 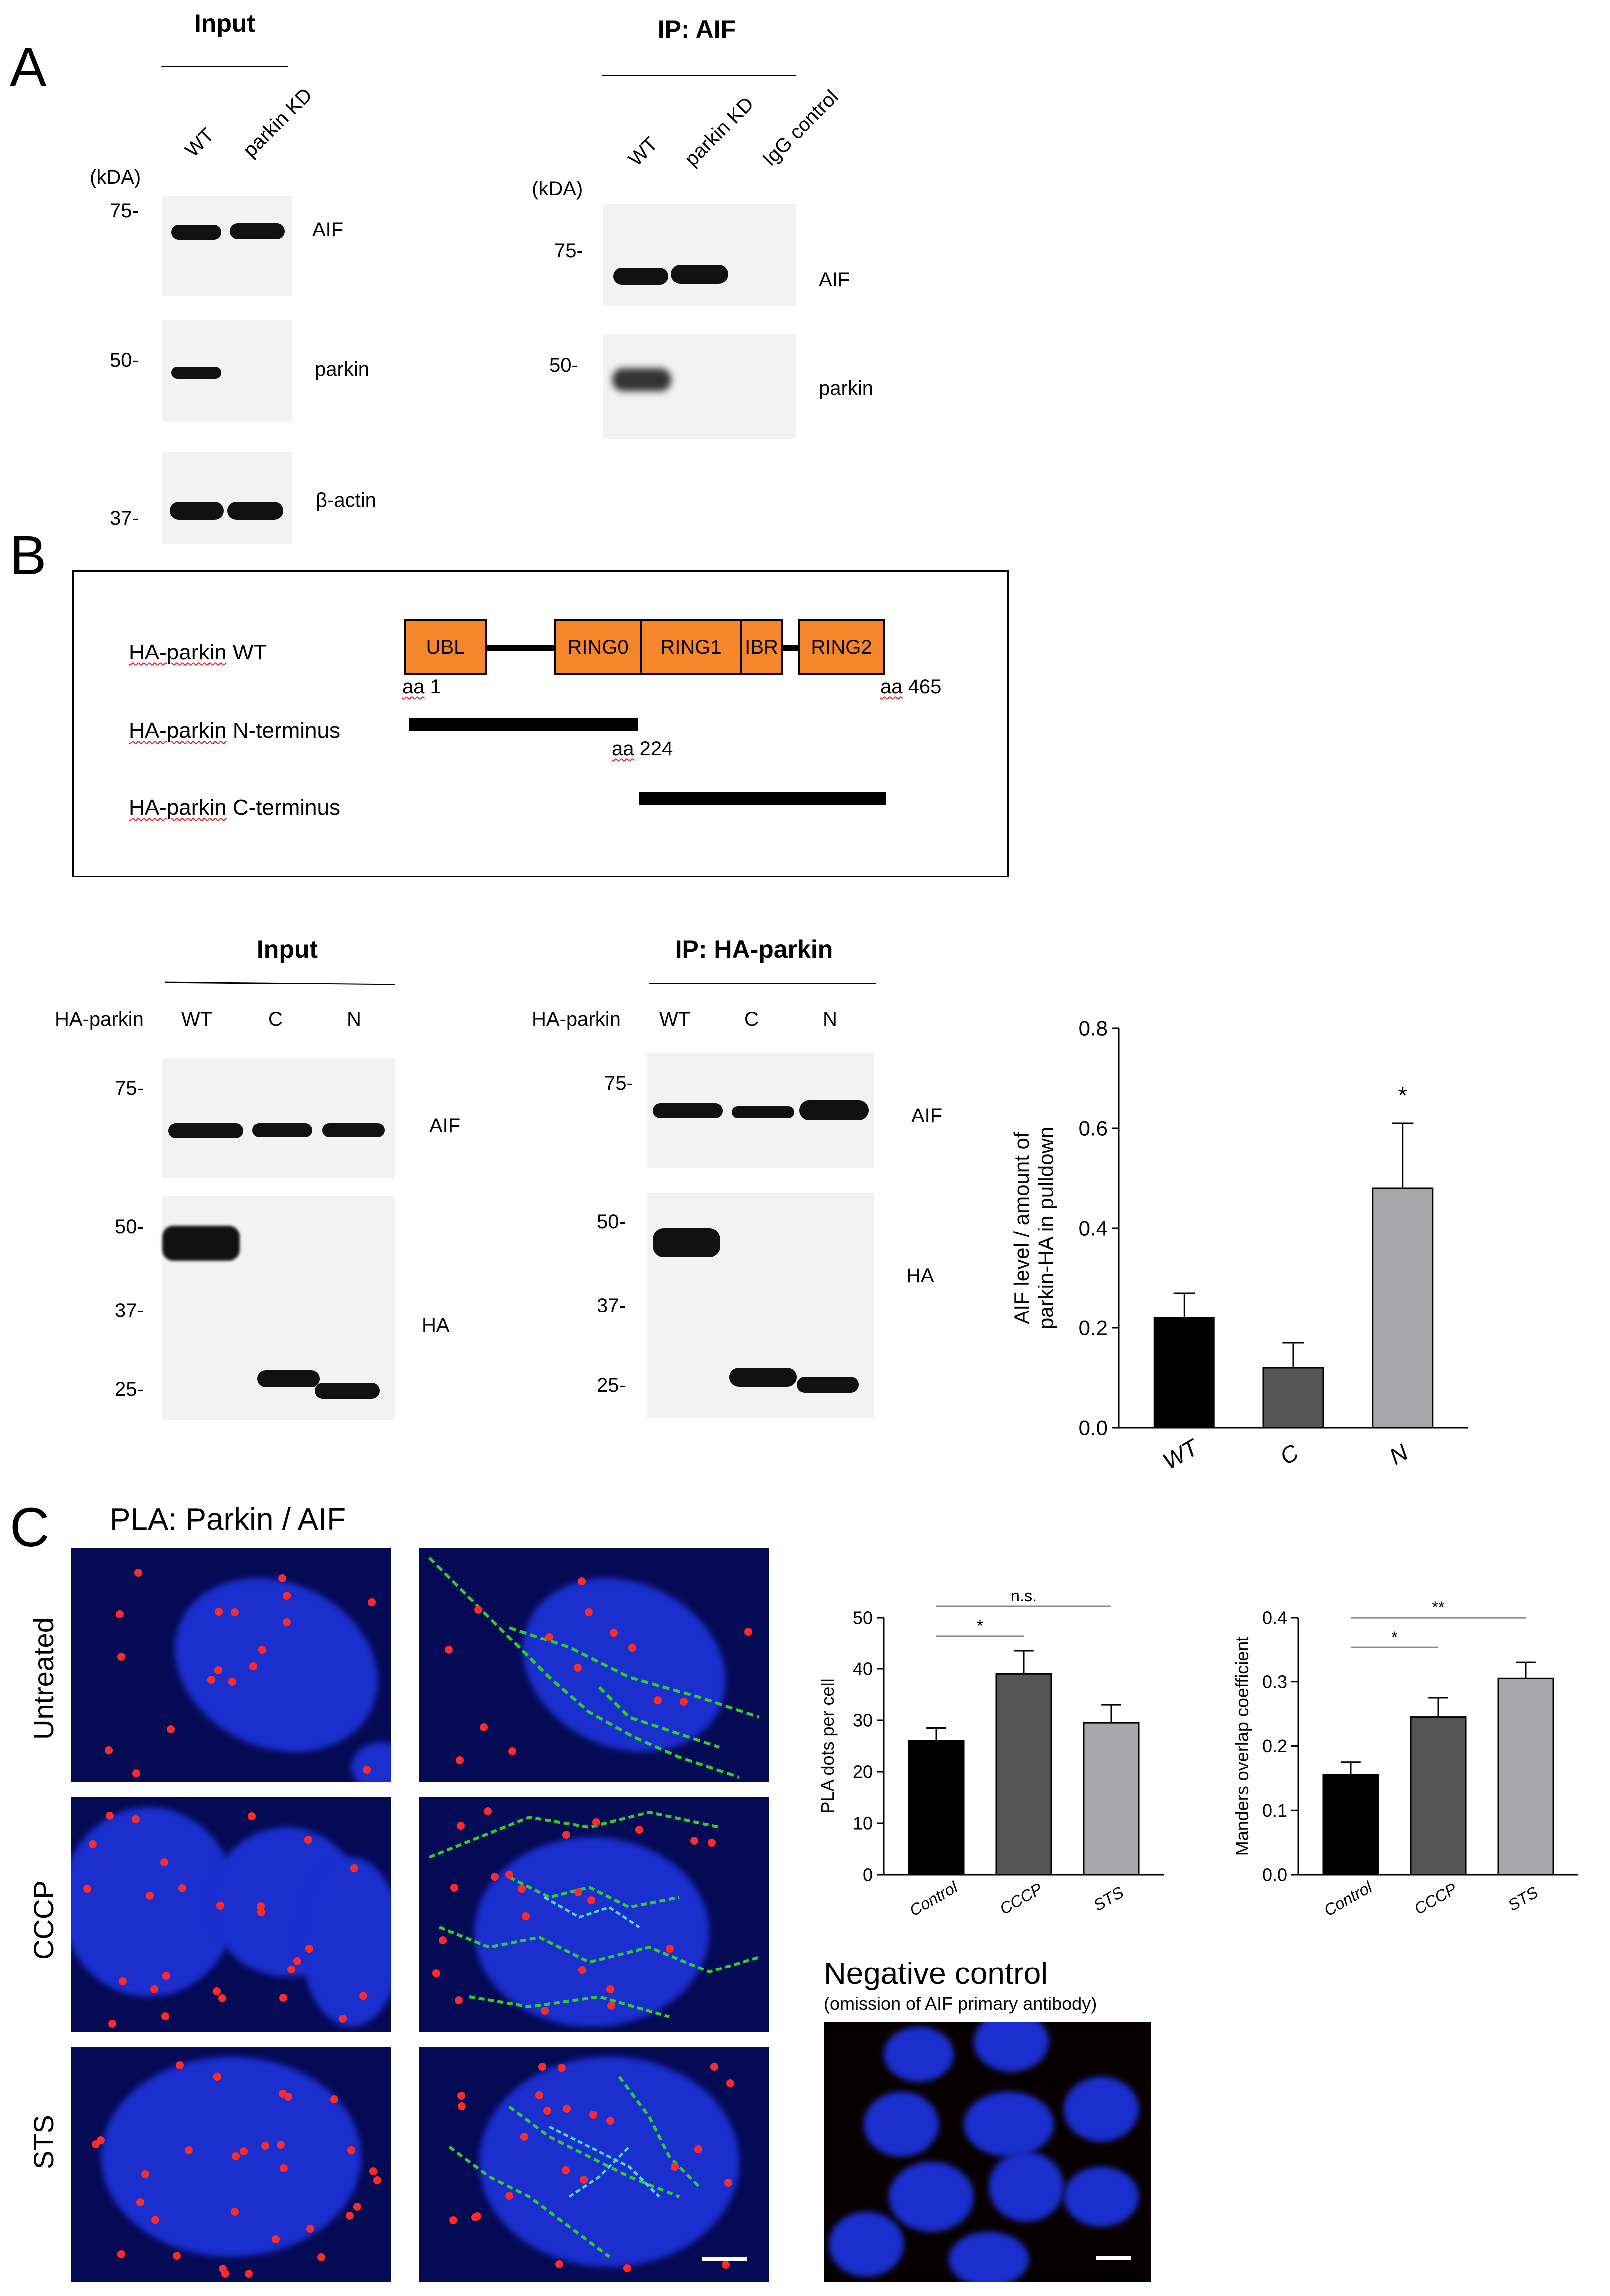 What do you see at coordinates (1395, 1637) in the screenshot?
I see `significance-mark: *` at bounding box center [1395, 1637].